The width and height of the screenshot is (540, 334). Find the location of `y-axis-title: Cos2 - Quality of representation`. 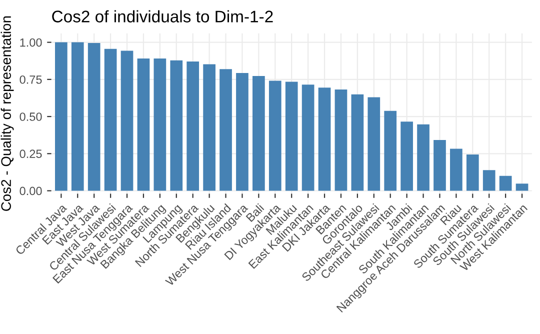

y-axis-title: Cos2 - Quality of representation is located at coordinates (7, 113).